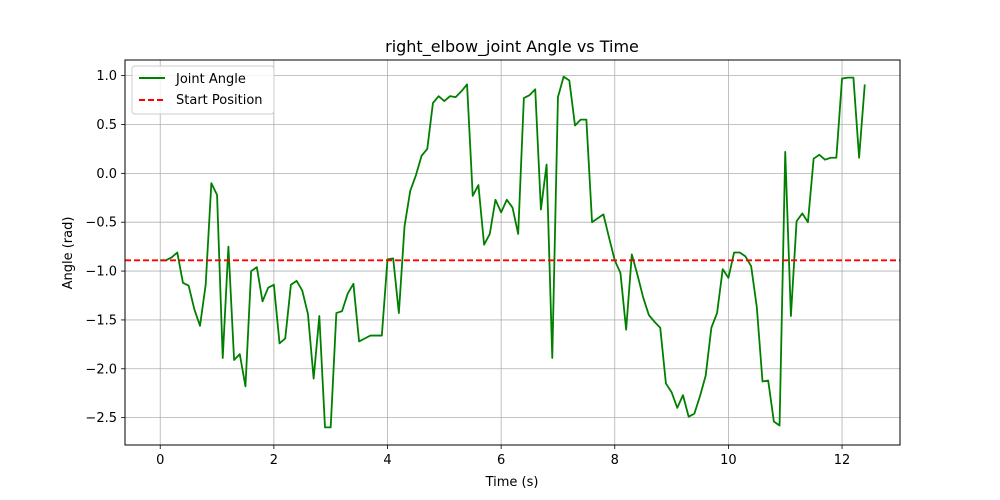  Describe the element at coordinates (728, 460) in the screenshot. I see `x-tick-label: 10` at that location.